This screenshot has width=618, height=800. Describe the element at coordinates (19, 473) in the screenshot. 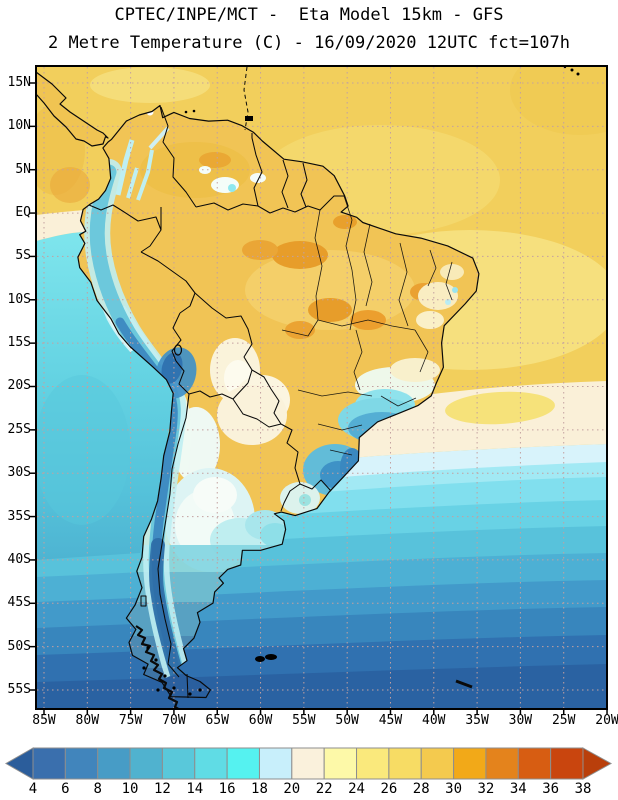

I see `lat-label-30S: 30S` at that location.